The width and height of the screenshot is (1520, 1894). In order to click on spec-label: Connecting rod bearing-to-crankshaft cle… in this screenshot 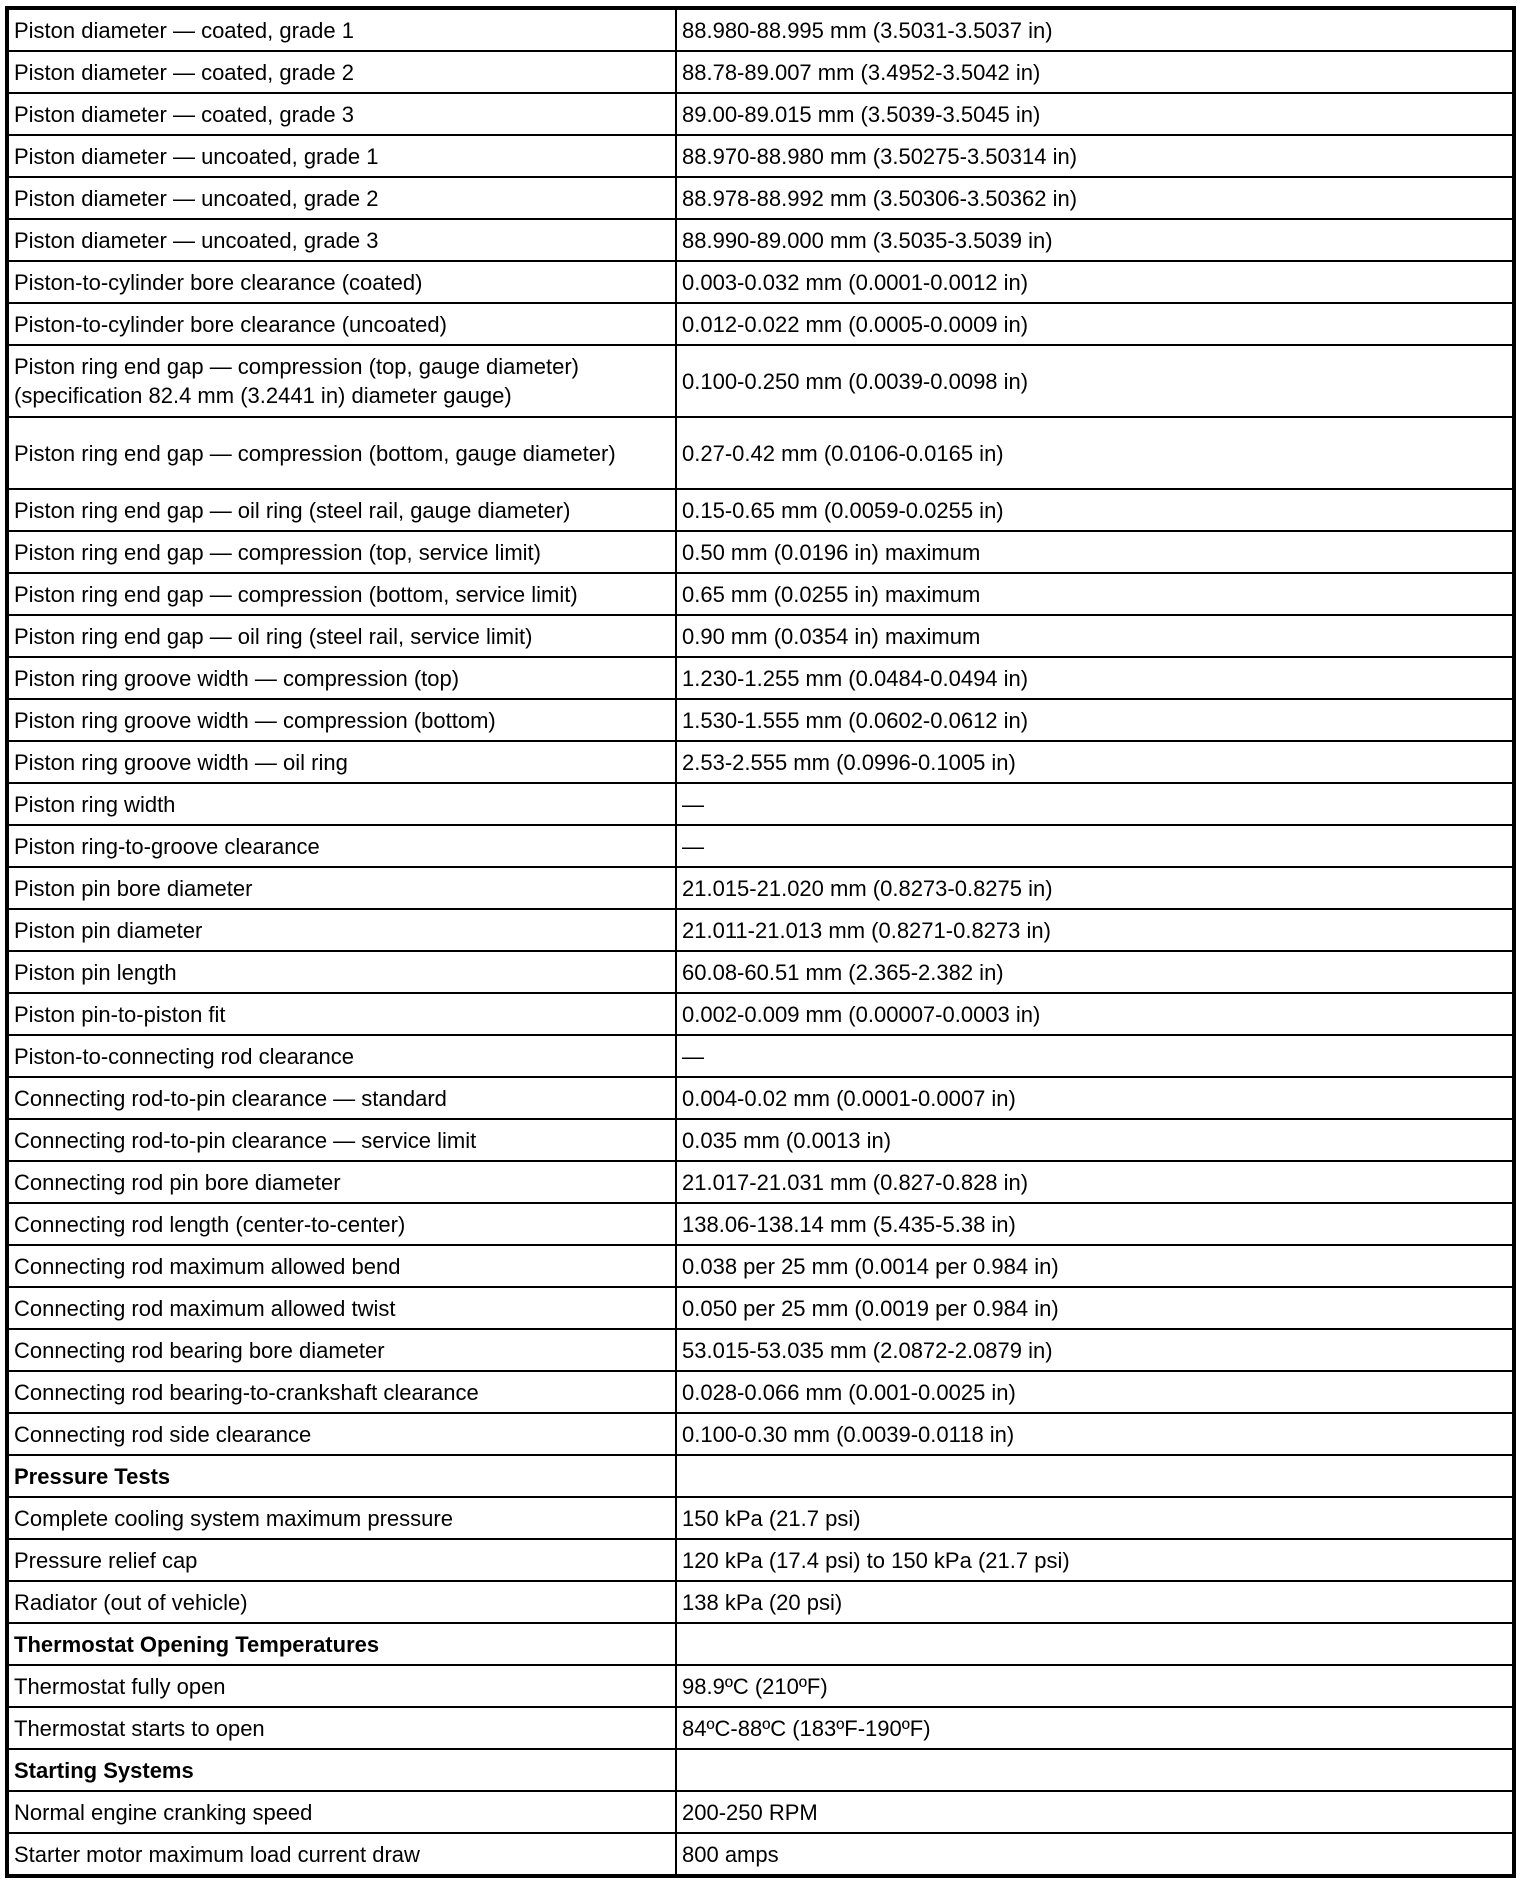, I will do `click(341, 1392)`.